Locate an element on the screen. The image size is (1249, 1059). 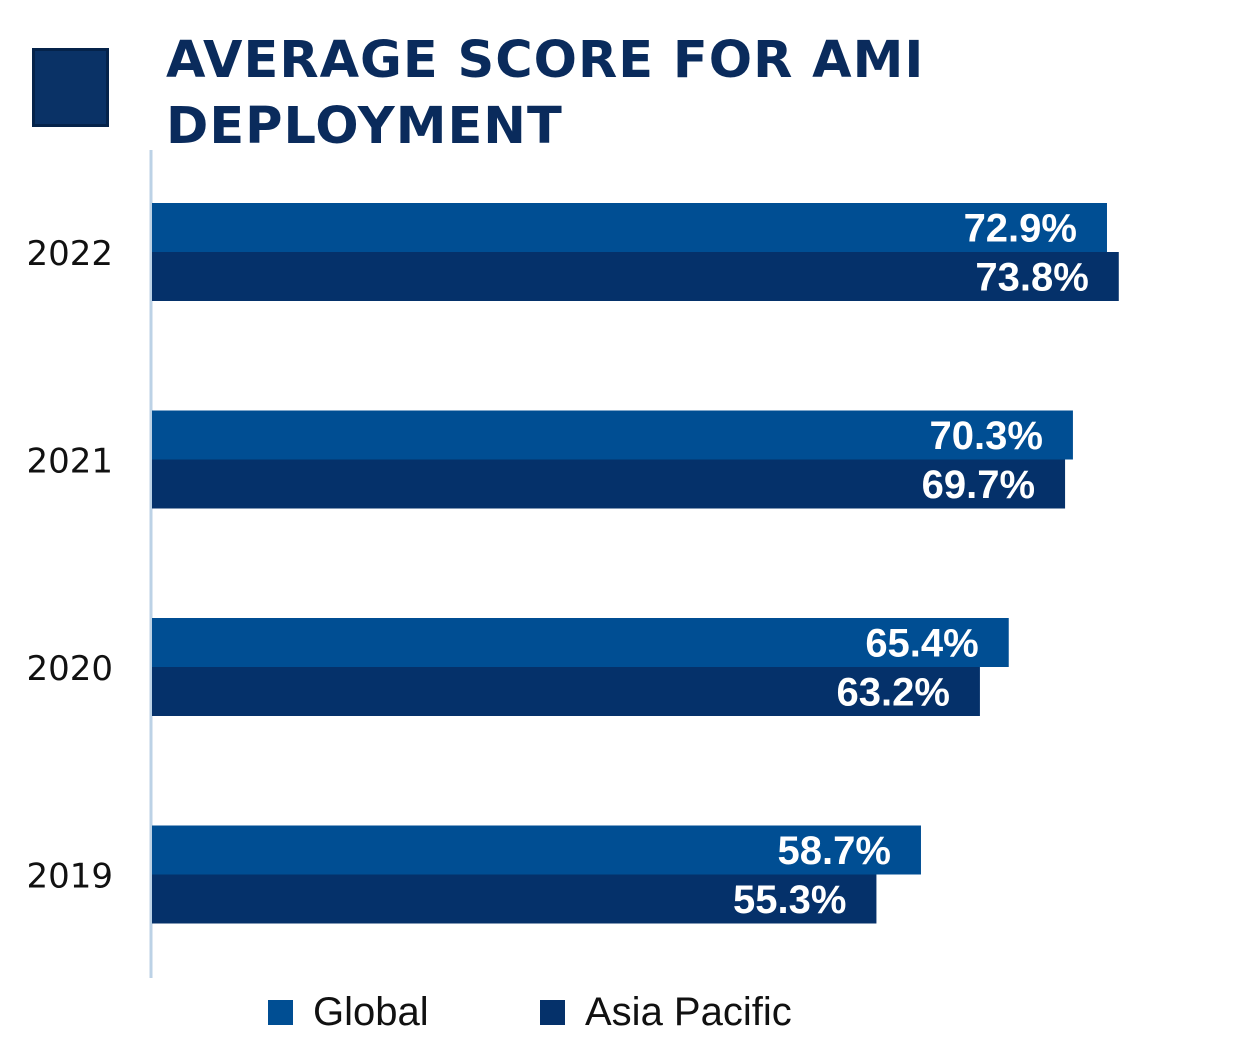
bar-asia-pacific-2019 is located at coordinates (514, 899).